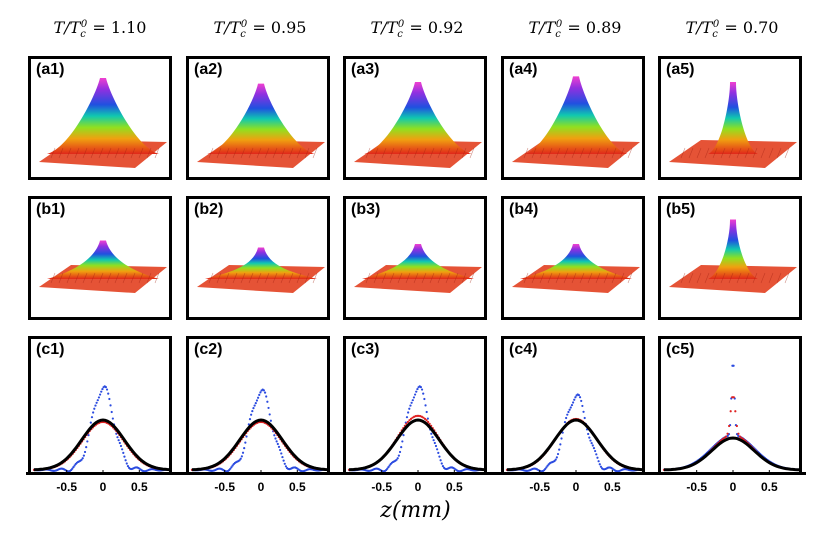 This screenshot has height=533, width=831. What do you see at coordinates (732, 29) in the screenshot?
I see `column-title: T/Tc0 = 0.70` at bounding box center [732, 29].